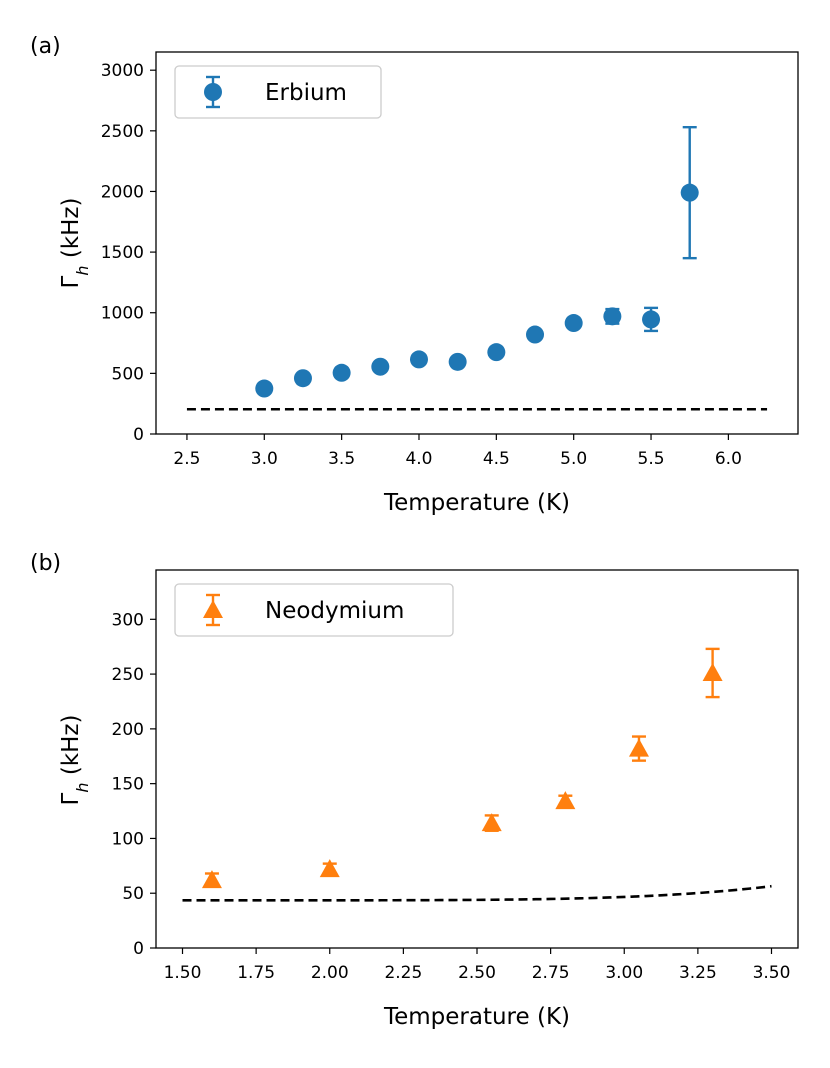  What do you see at coordinates (264, 459) in the screenshot?
I see `x-tick-label: 3.0` at bounding box center [264, 459].